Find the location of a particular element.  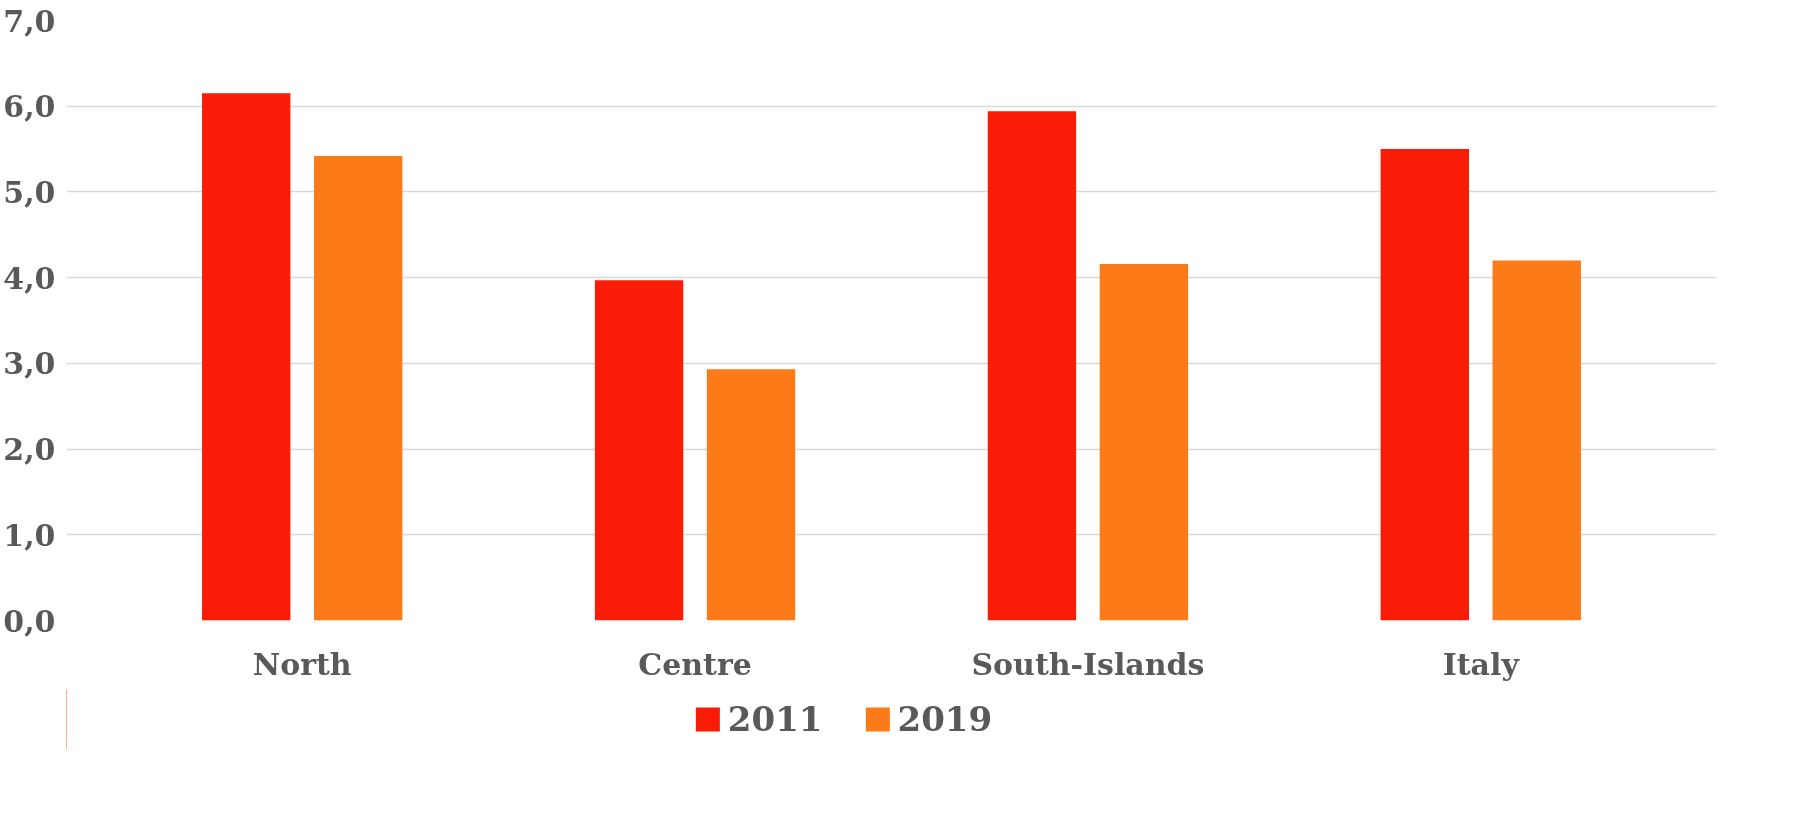

y-tick-label: 4,0 is located at coordinates (29, 278).